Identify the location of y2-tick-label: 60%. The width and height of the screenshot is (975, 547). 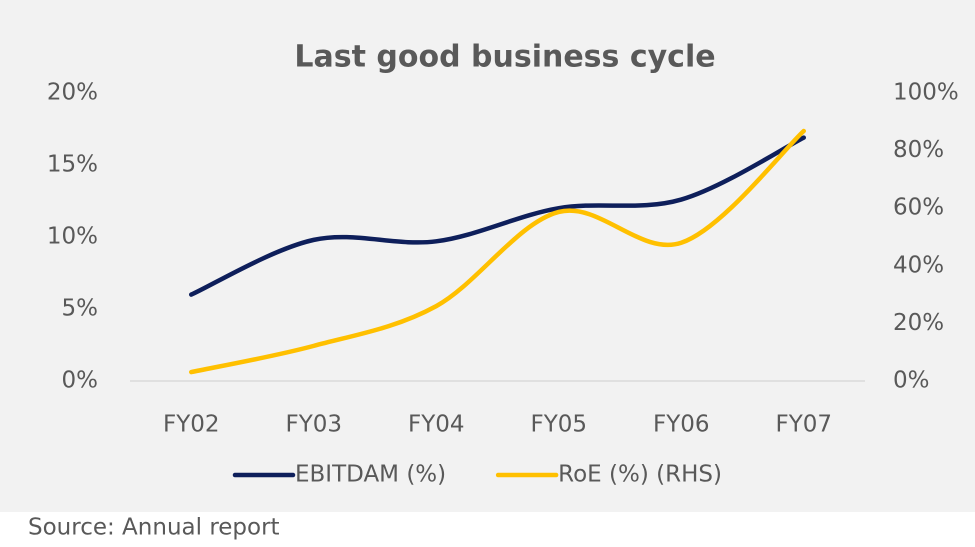
(918, 208).